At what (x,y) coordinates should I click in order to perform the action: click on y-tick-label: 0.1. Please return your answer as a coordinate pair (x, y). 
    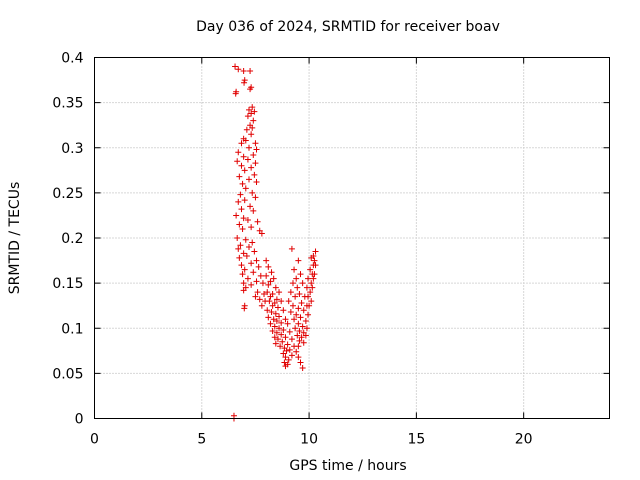
    Looking at the image, I should click on (72, 329).